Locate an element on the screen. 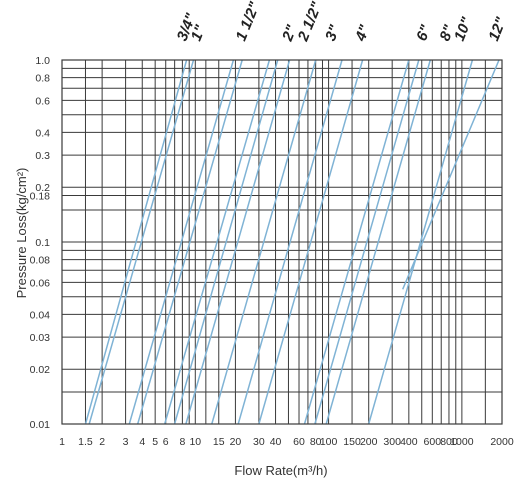  y-tick-label: 0.04 is located at coordinates (40, 315).